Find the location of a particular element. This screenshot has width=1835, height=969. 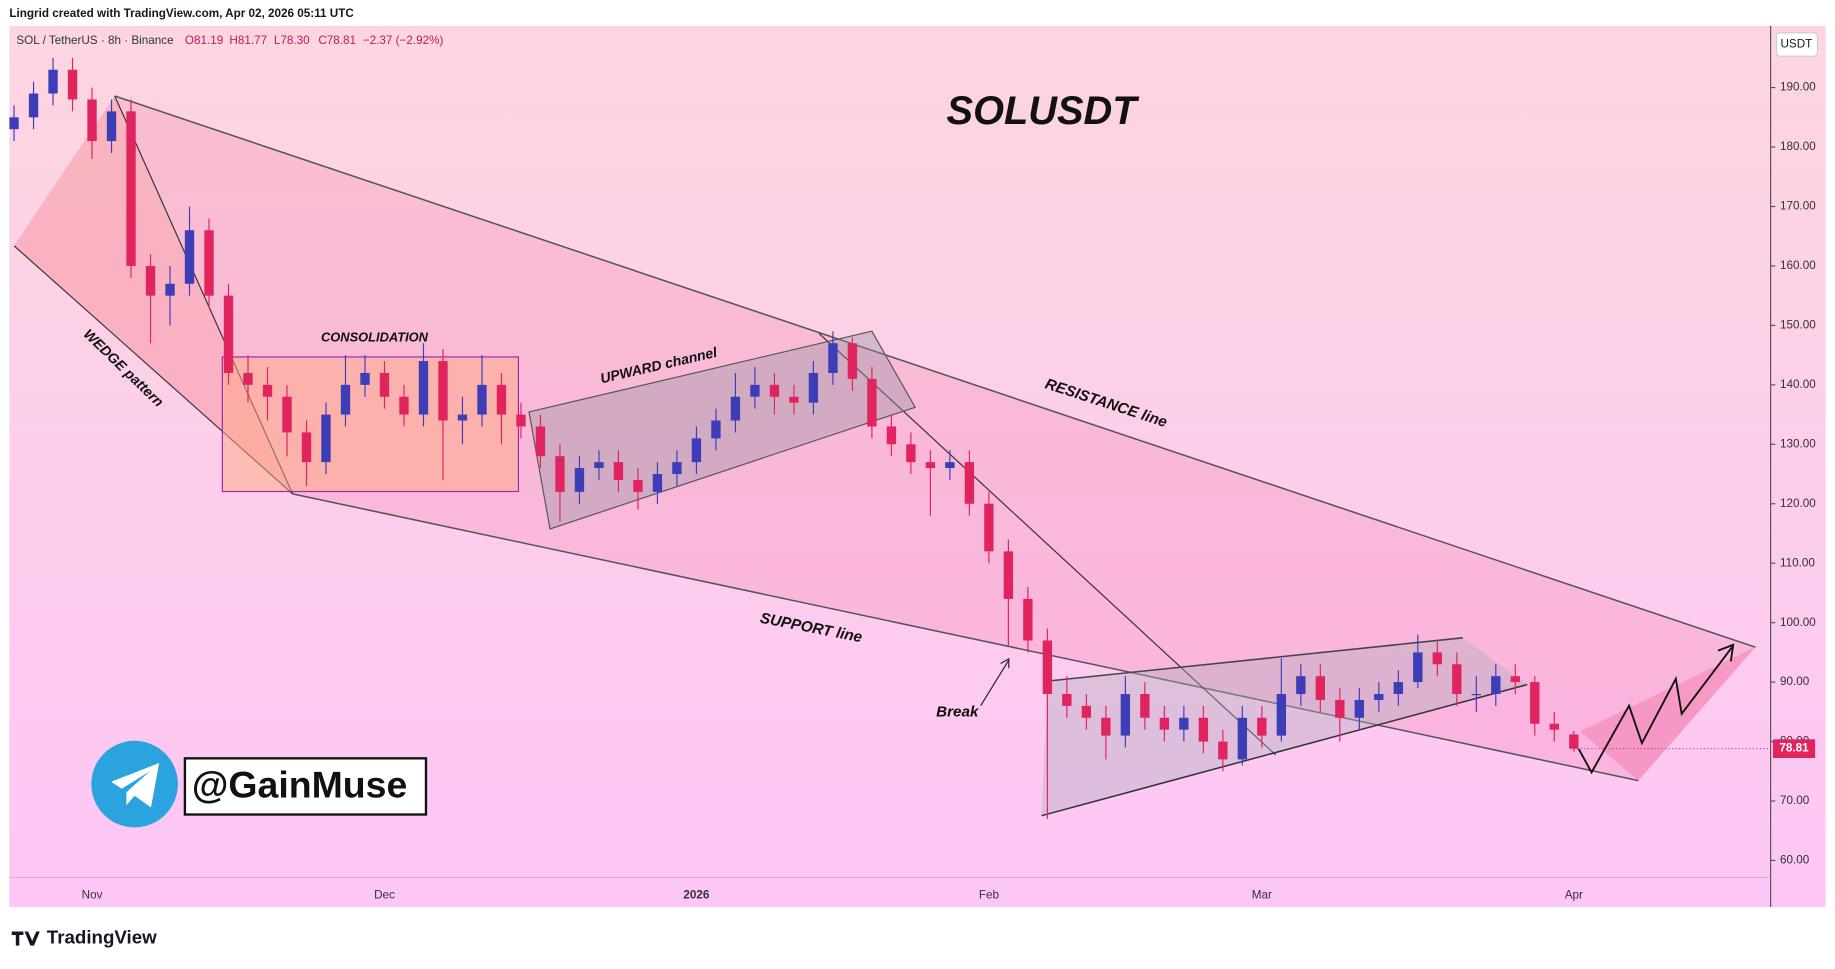

trend-line is located at coordinates (1047, 544).